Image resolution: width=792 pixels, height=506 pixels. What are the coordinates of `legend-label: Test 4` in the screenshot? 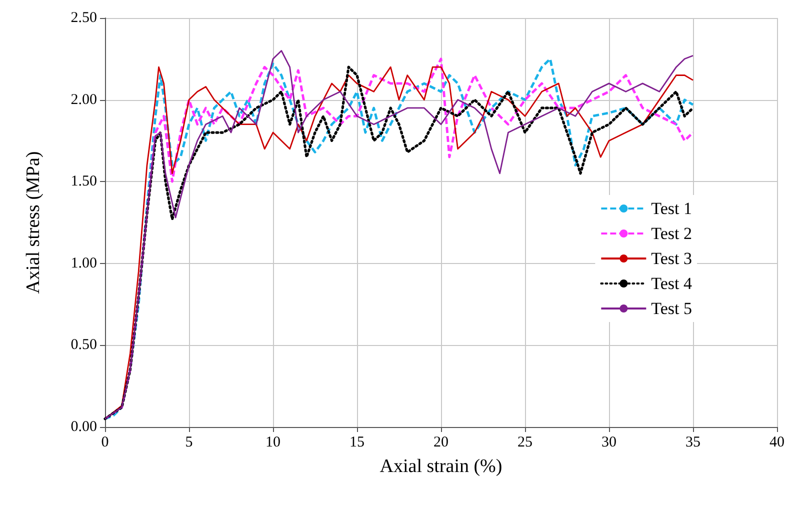 It's located at (671, 283).